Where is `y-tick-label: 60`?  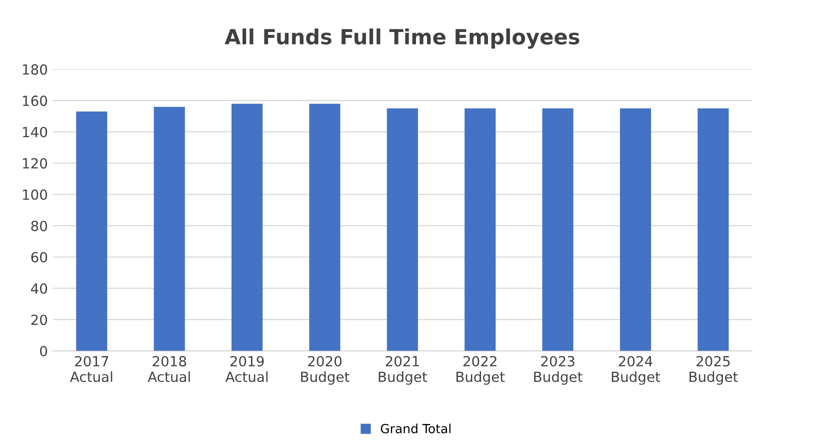 y-tick-label: 60 is located at coordinates (39, 257).